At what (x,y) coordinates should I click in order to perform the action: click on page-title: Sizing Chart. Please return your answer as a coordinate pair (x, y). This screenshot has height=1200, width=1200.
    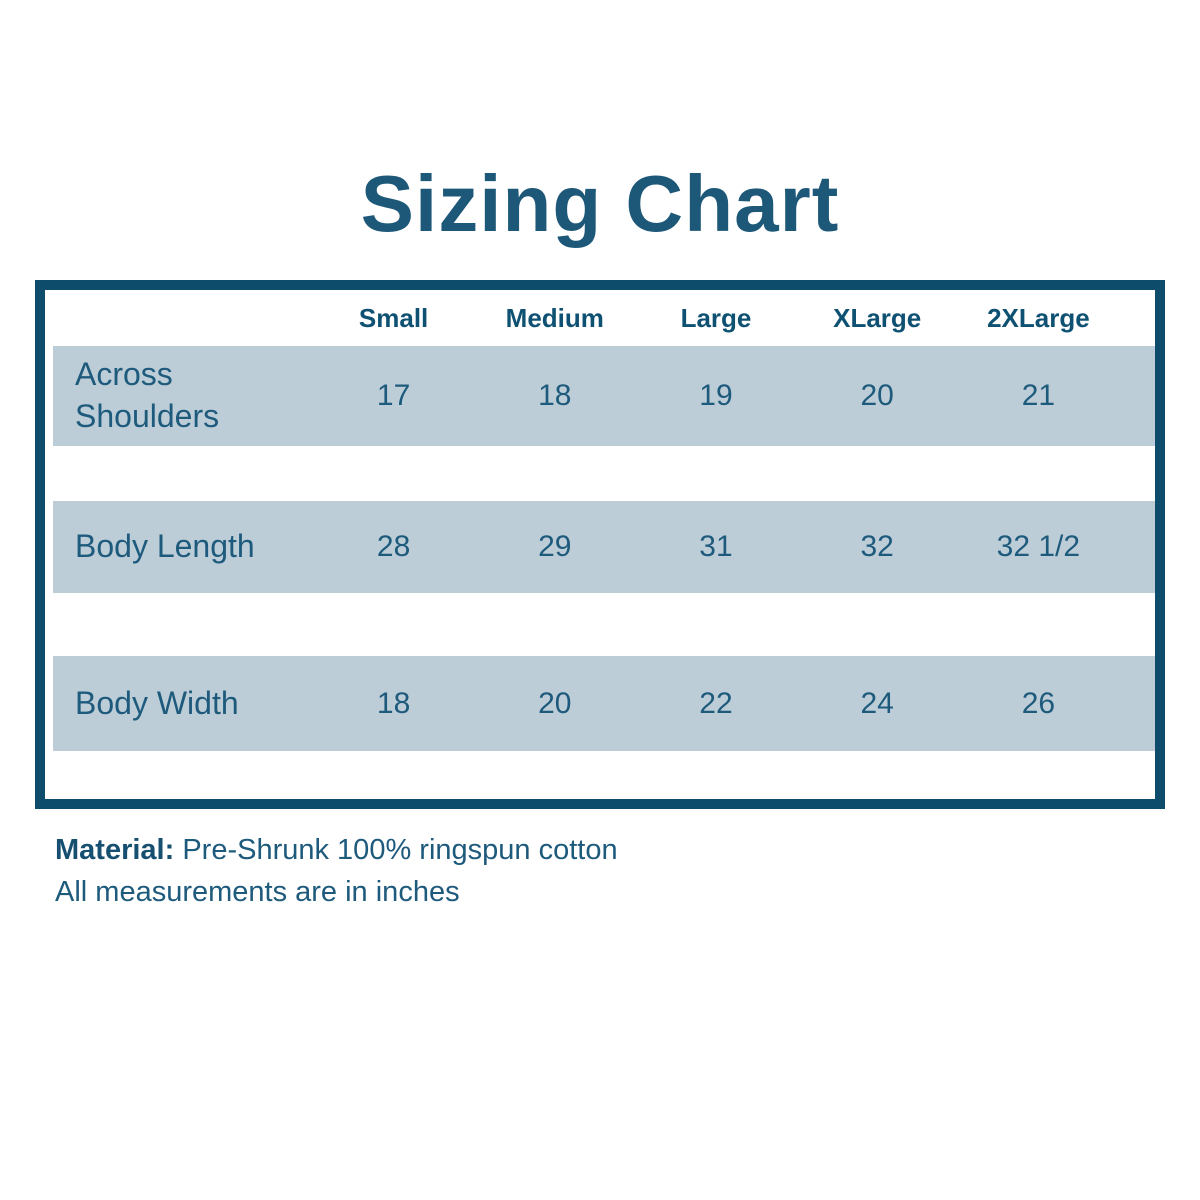
    Looking at the image, I should click on (600, 203).